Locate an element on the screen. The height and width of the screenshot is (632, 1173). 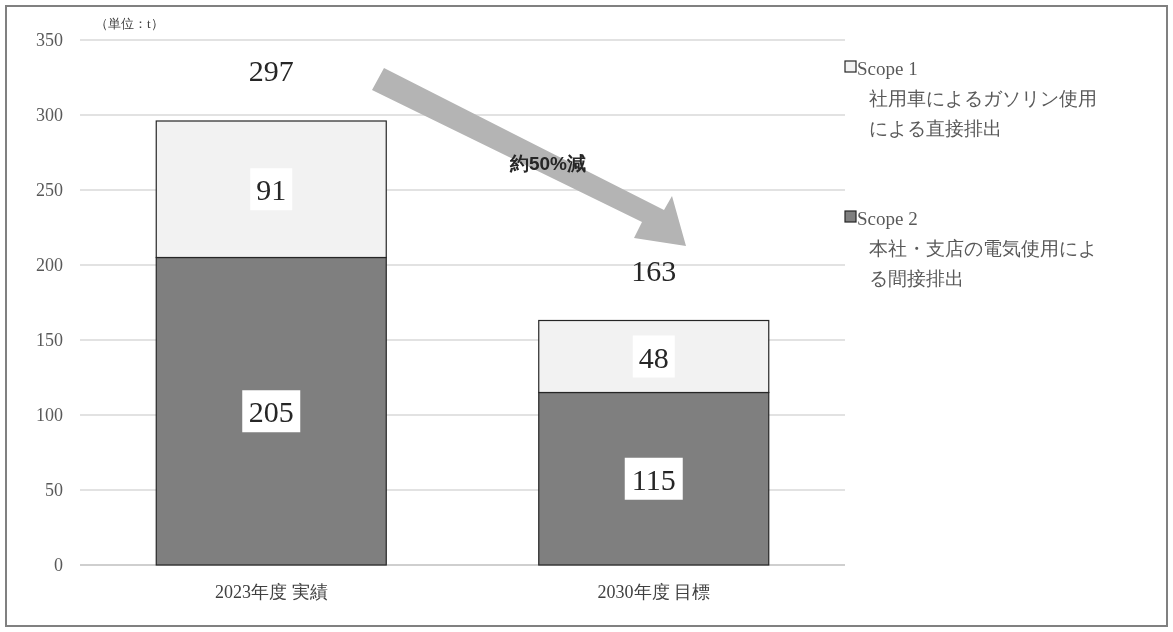
y-tick-label: 50 is located at coordinates (54, 490).